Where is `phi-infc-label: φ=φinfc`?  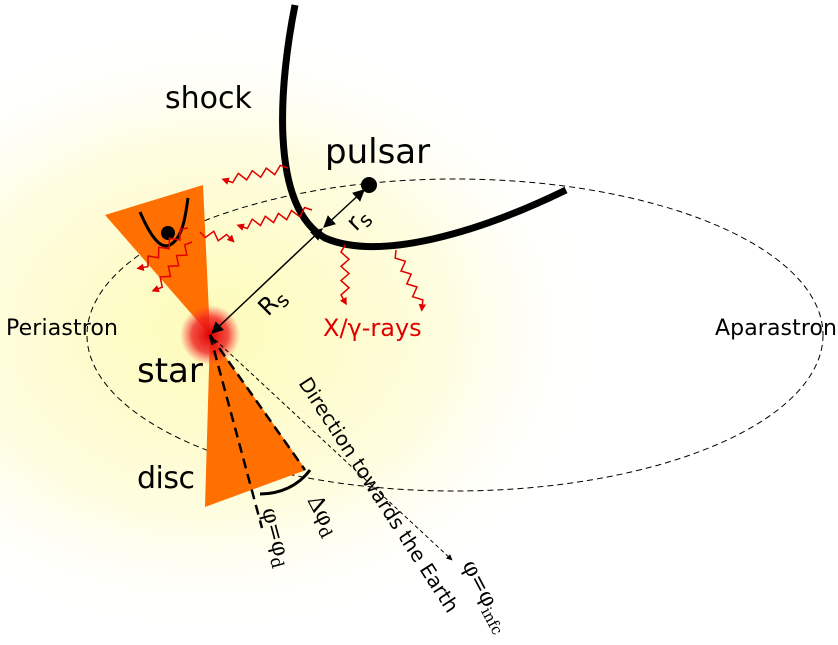 phi-infc-label: φ=φinfc is located at coordinates (484, 597).